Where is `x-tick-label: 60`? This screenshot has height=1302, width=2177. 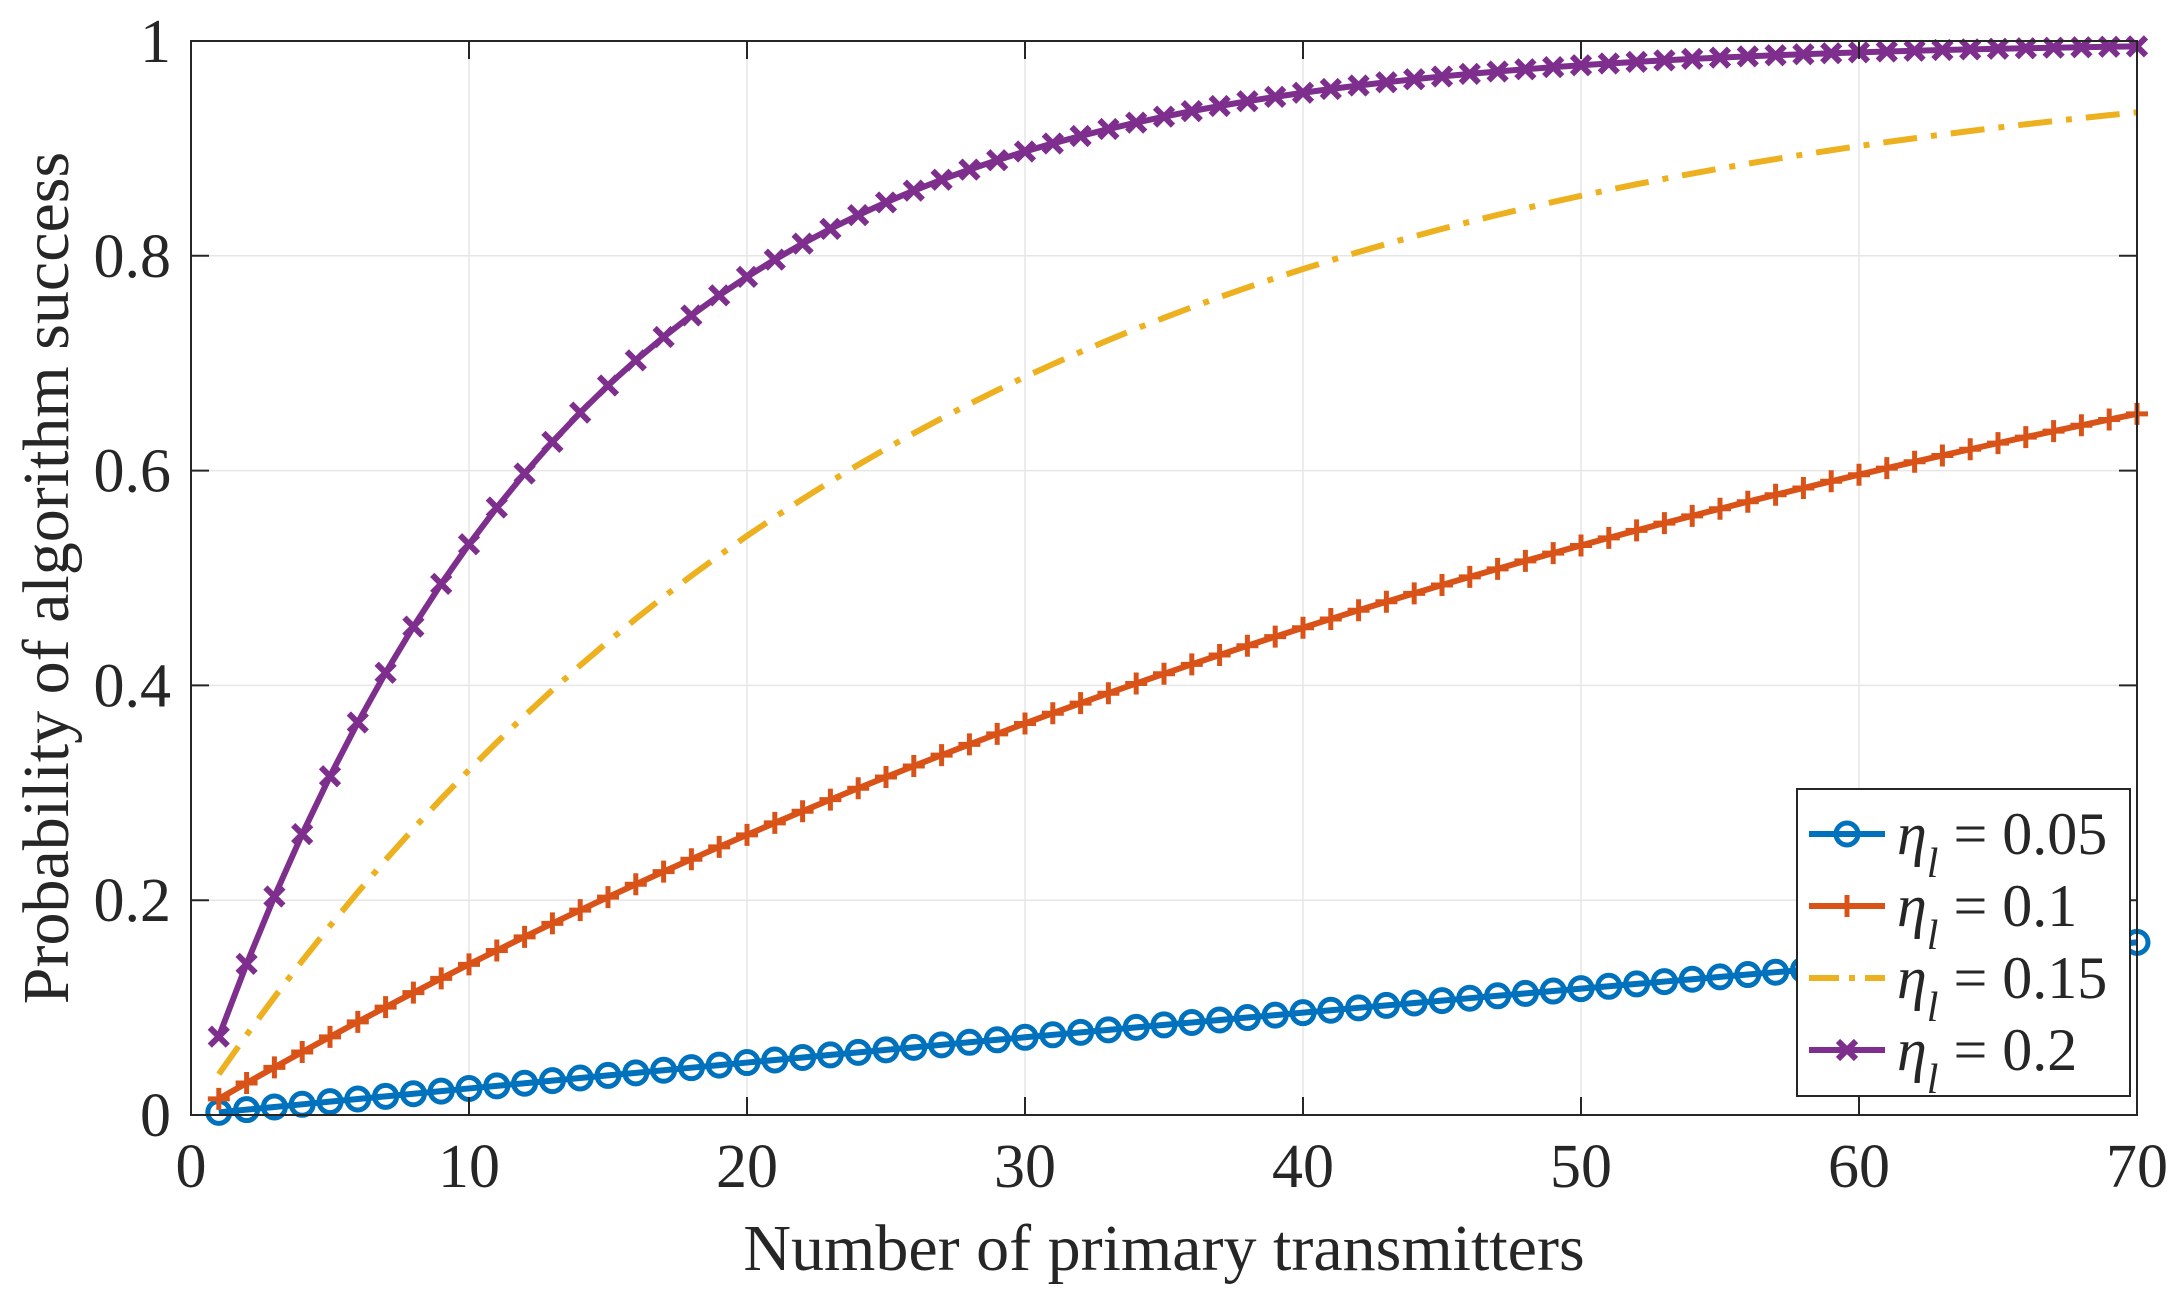 x-tick-label: 60 is located at coordinates (1859, 1167).